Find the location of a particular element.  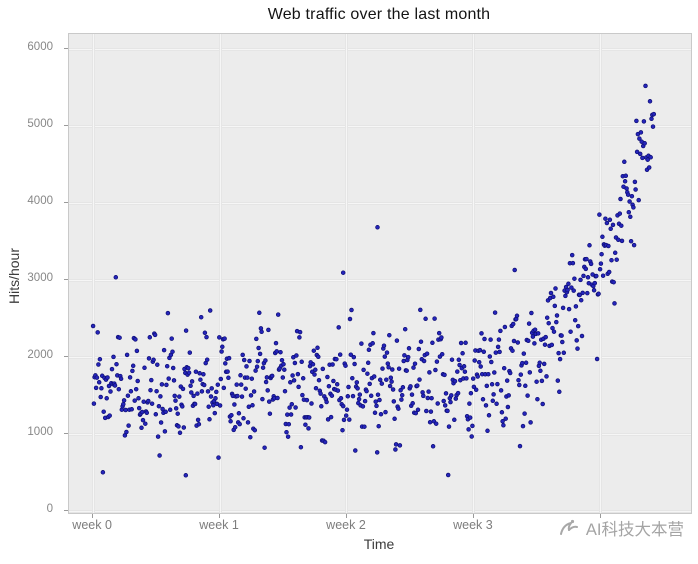

xtick-label-week-0: week 0 is located at coordinates (92, 525).